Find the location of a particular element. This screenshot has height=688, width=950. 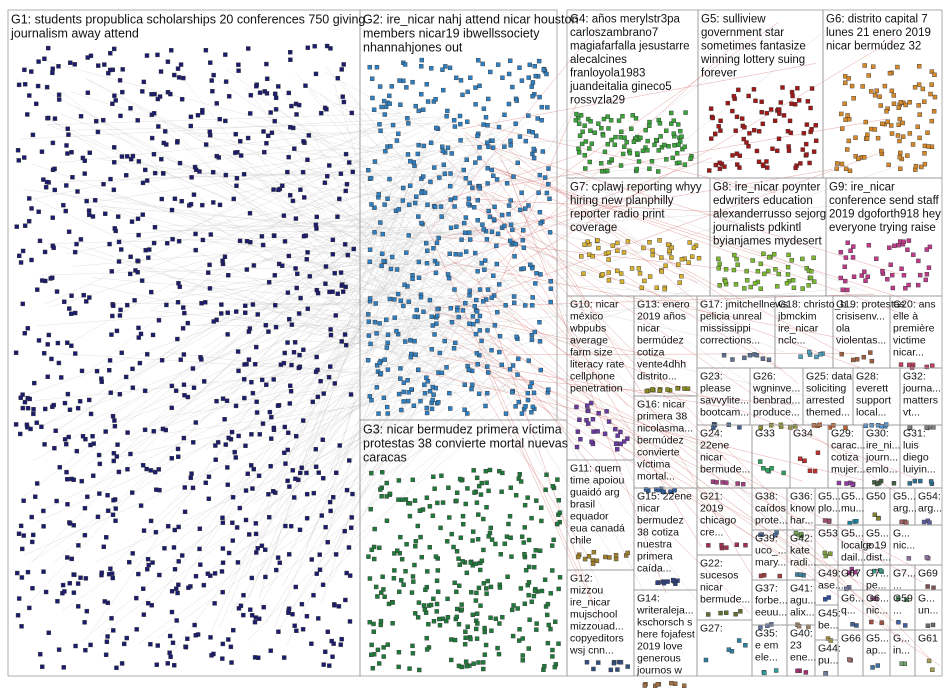

group-label: G12: is located at coordinates (581, 579).